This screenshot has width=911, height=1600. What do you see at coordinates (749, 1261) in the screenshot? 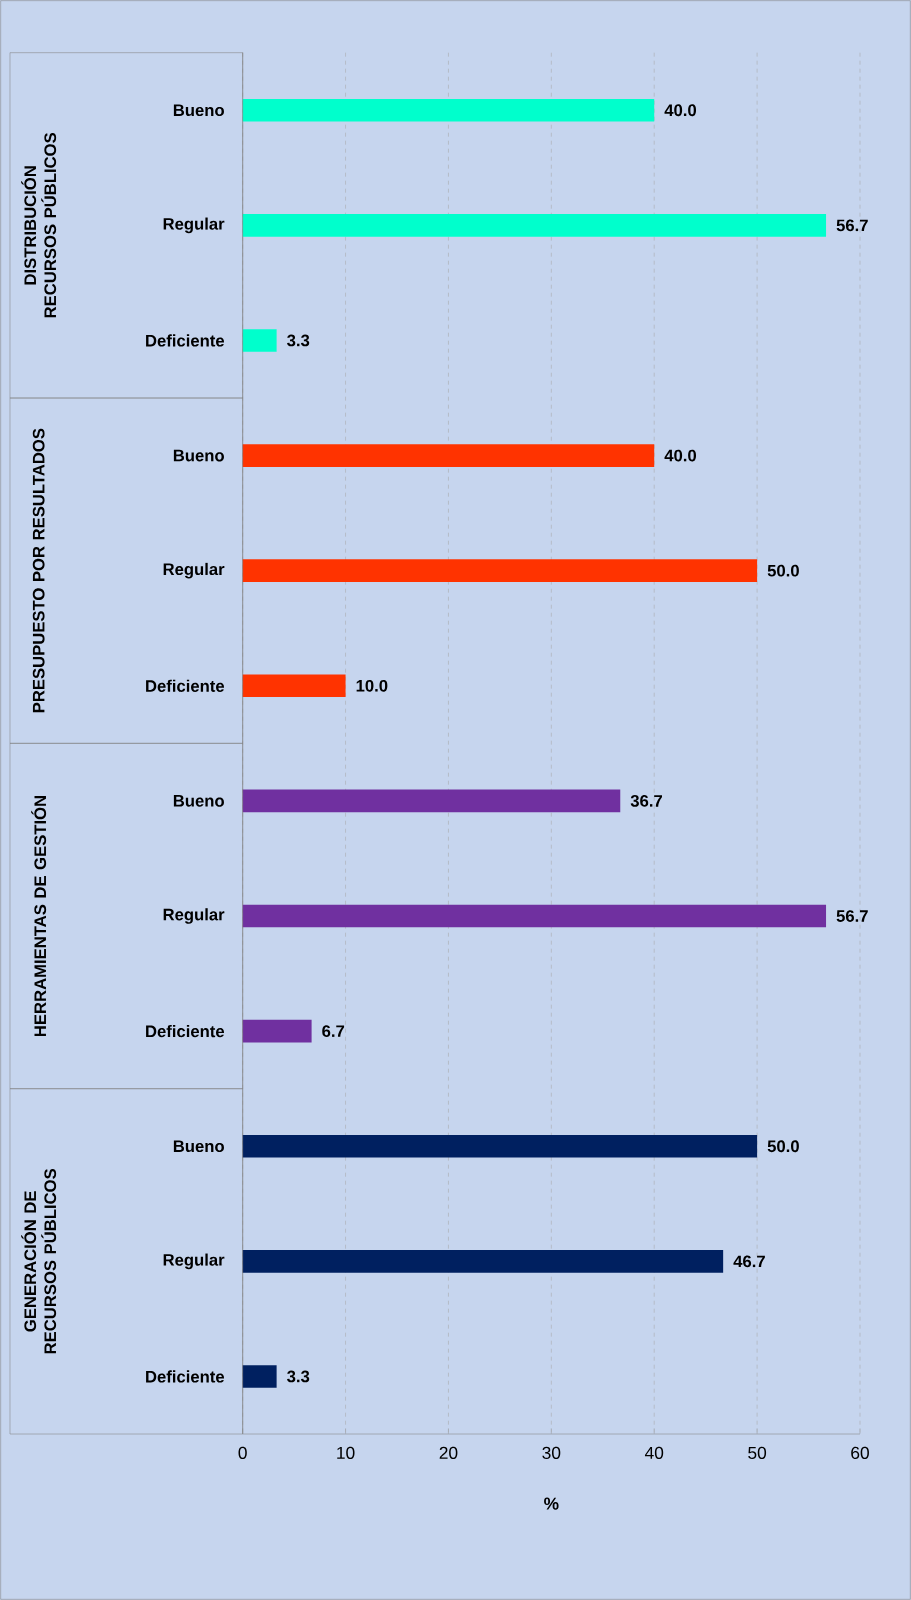
I see `data-label: 46.7` at bounding box center [749, 1261].